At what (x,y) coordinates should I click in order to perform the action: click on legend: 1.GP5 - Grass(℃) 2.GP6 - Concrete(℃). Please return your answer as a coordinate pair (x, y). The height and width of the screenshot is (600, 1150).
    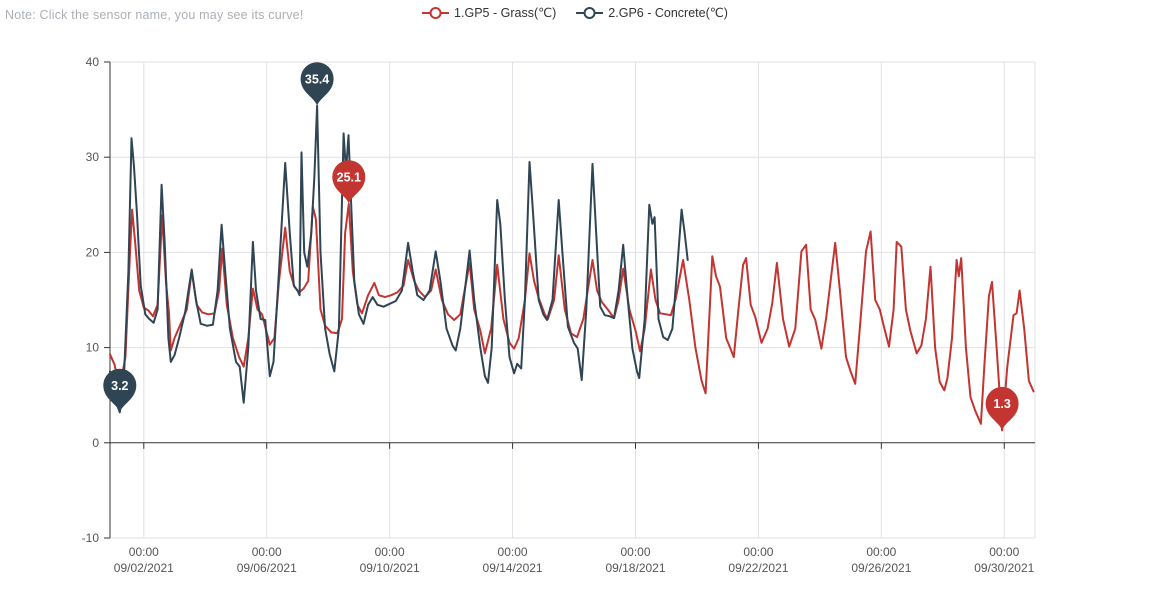
    Looking at the image, I should click on (575, 12).